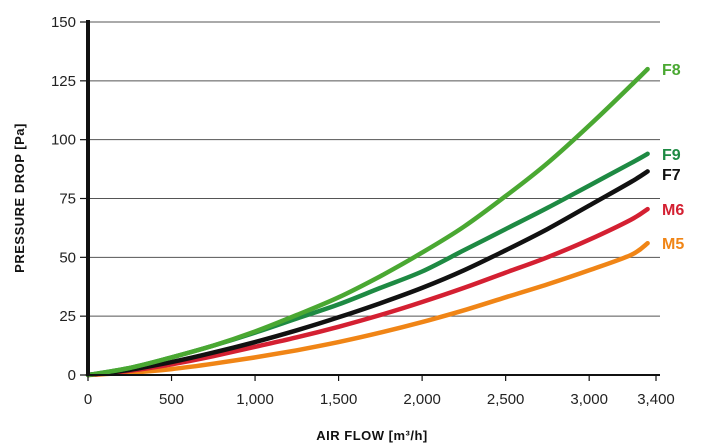 This screenshot has width=702, height=445. Describe the element at coordinates (88, 399) in the screenshot. I see `x-tick-label: 0` at that location.